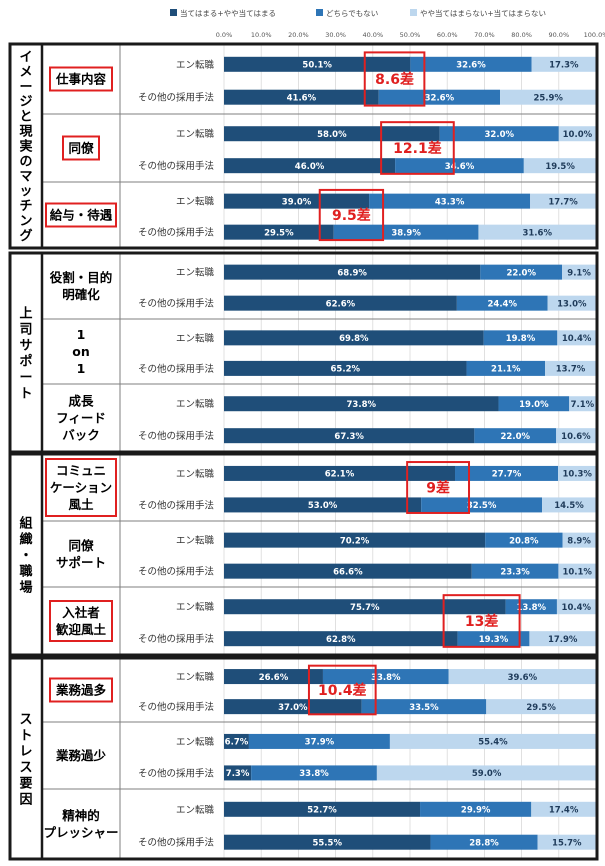 The height and width of the screenshot is (866, 605). I want to click on difference-label: 12.1差, so click(417, 148).